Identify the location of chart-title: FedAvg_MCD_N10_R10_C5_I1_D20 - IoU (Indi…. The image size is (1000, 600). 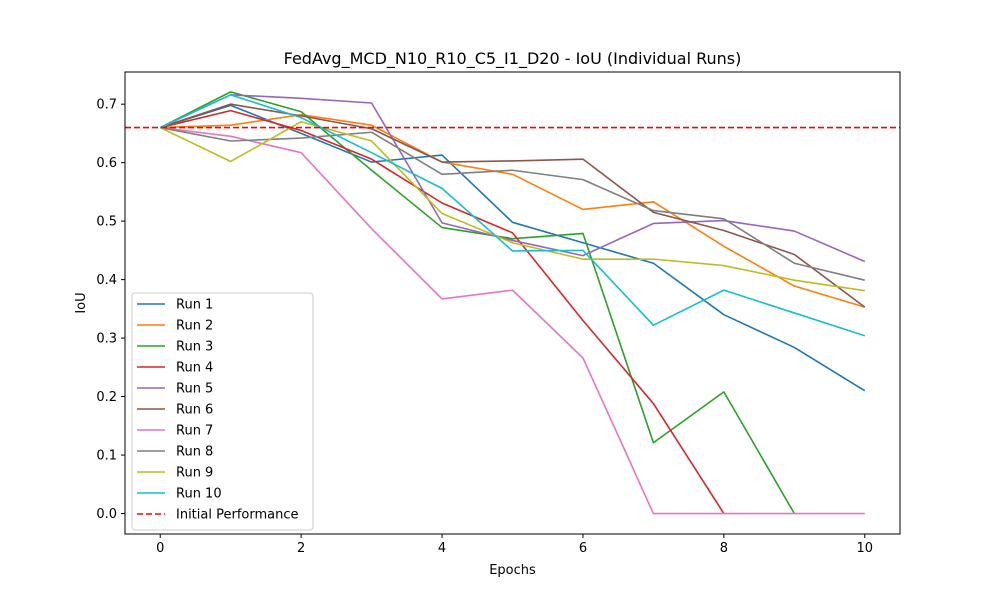
(513, 59).